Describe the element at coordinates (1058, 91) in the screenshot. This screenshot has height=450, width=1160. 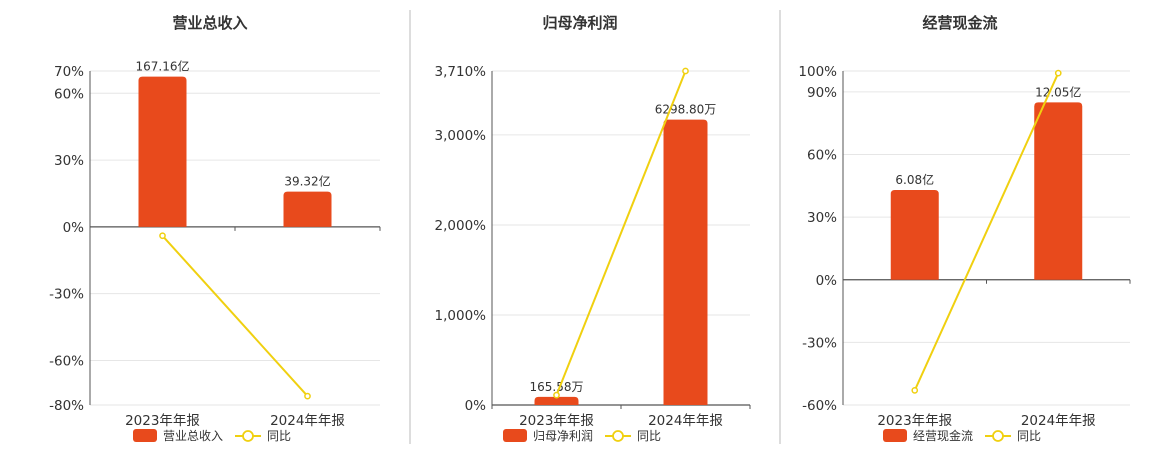
I see `bar-data-label: 12.05亿` at that location.